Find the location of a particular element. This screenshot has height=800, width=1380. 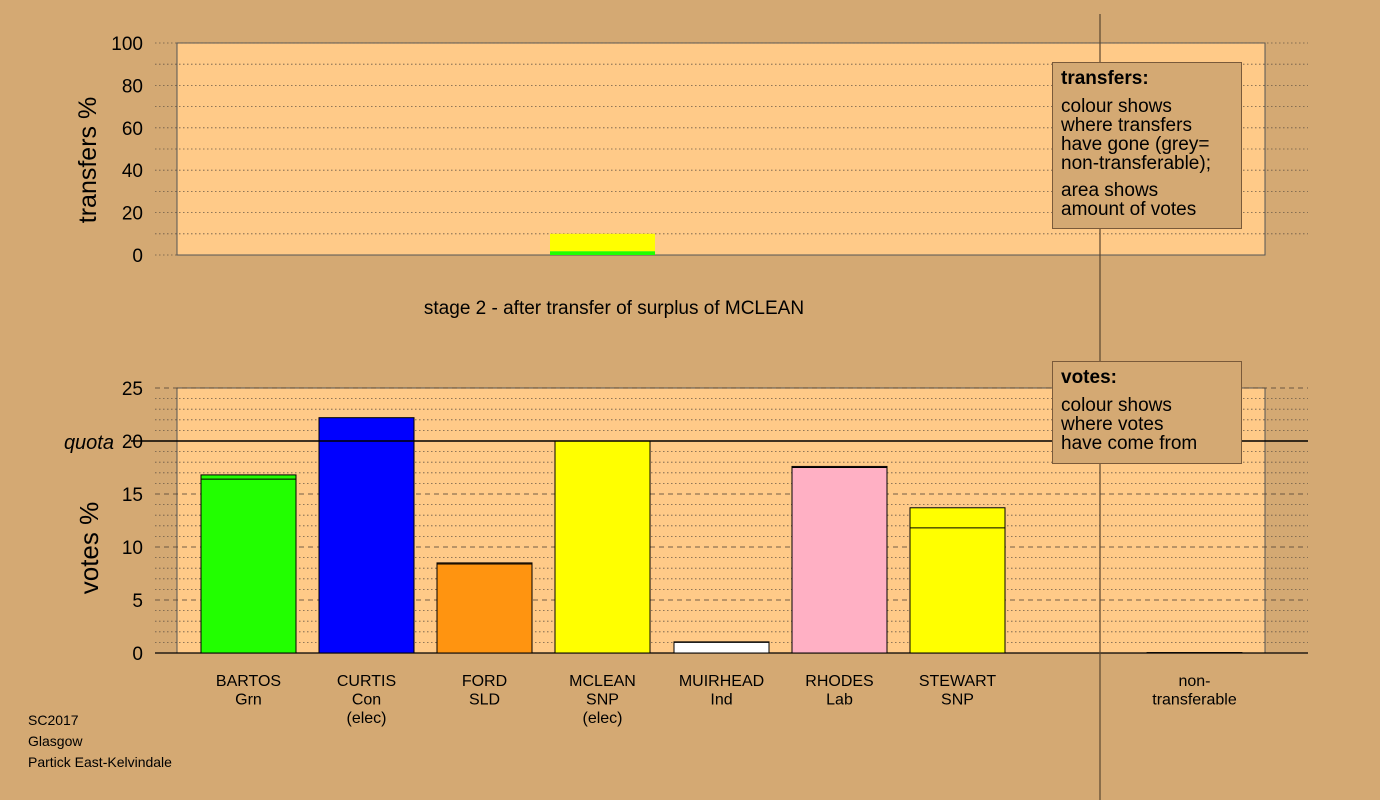

candidate-bar-curtis is located at coordinates (366, 535).